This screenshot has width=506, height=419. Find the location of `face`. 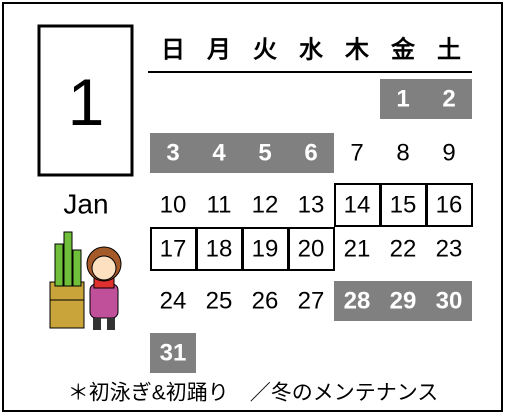

face is located at coordinates (104, 268).